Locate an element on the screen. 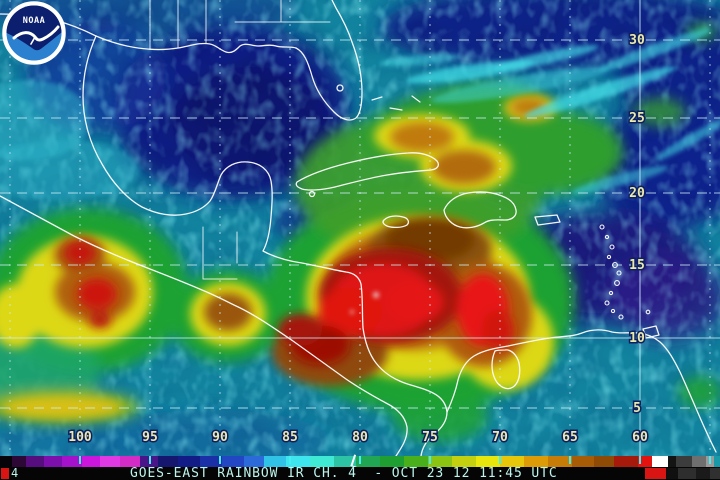  color-scale-bar is located at coordinates (360, 462).